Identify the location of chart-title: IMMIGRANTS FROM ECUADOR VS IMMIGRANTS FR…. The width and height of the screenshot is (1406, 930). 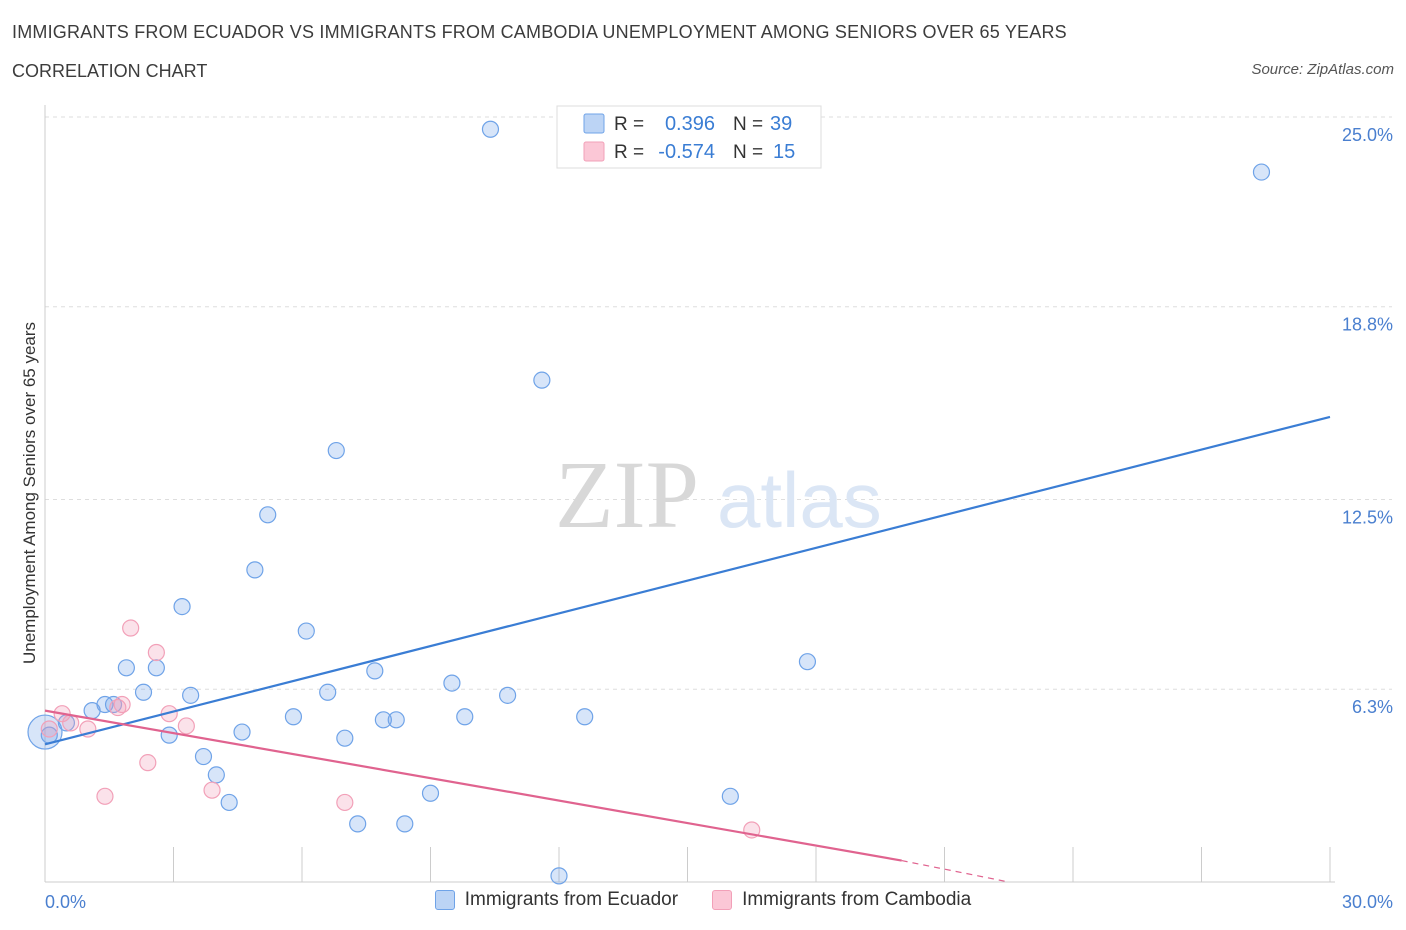
(539, 32).